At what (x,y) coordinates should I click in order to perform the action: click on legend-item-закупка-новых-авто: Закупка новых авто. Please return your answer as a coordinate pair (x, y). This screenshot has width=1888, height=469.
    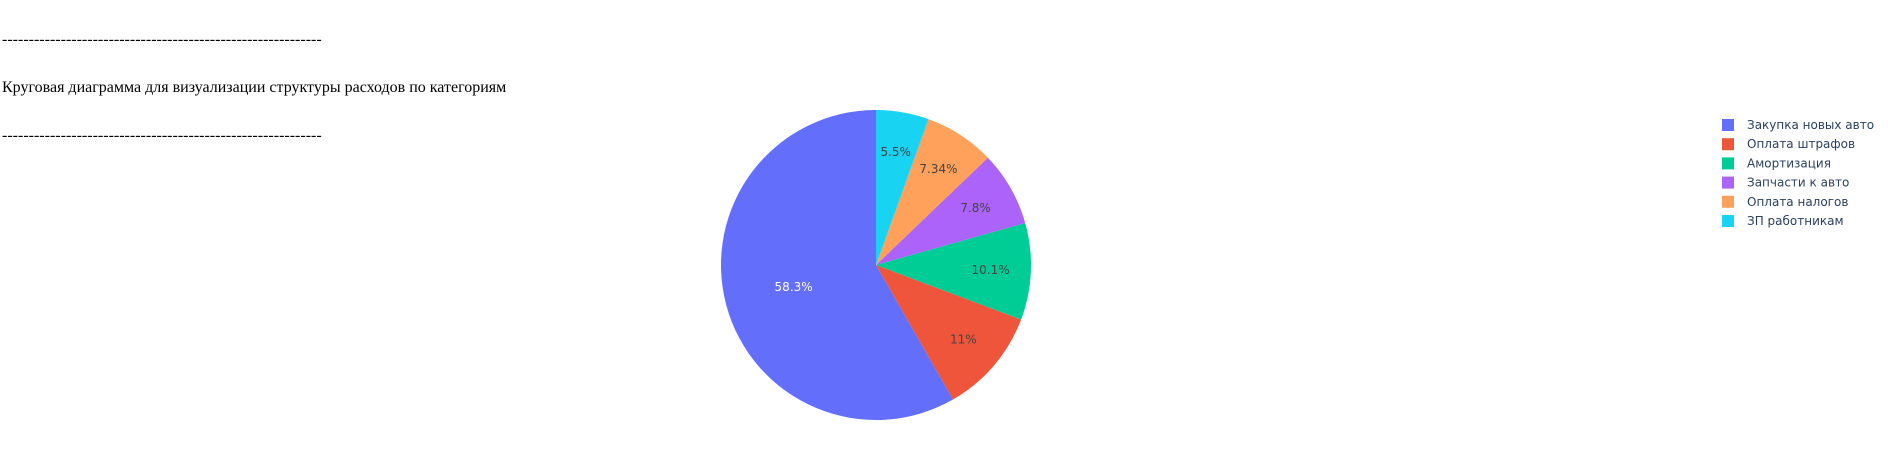
    Looking at the image, I should click on (1798, 125).